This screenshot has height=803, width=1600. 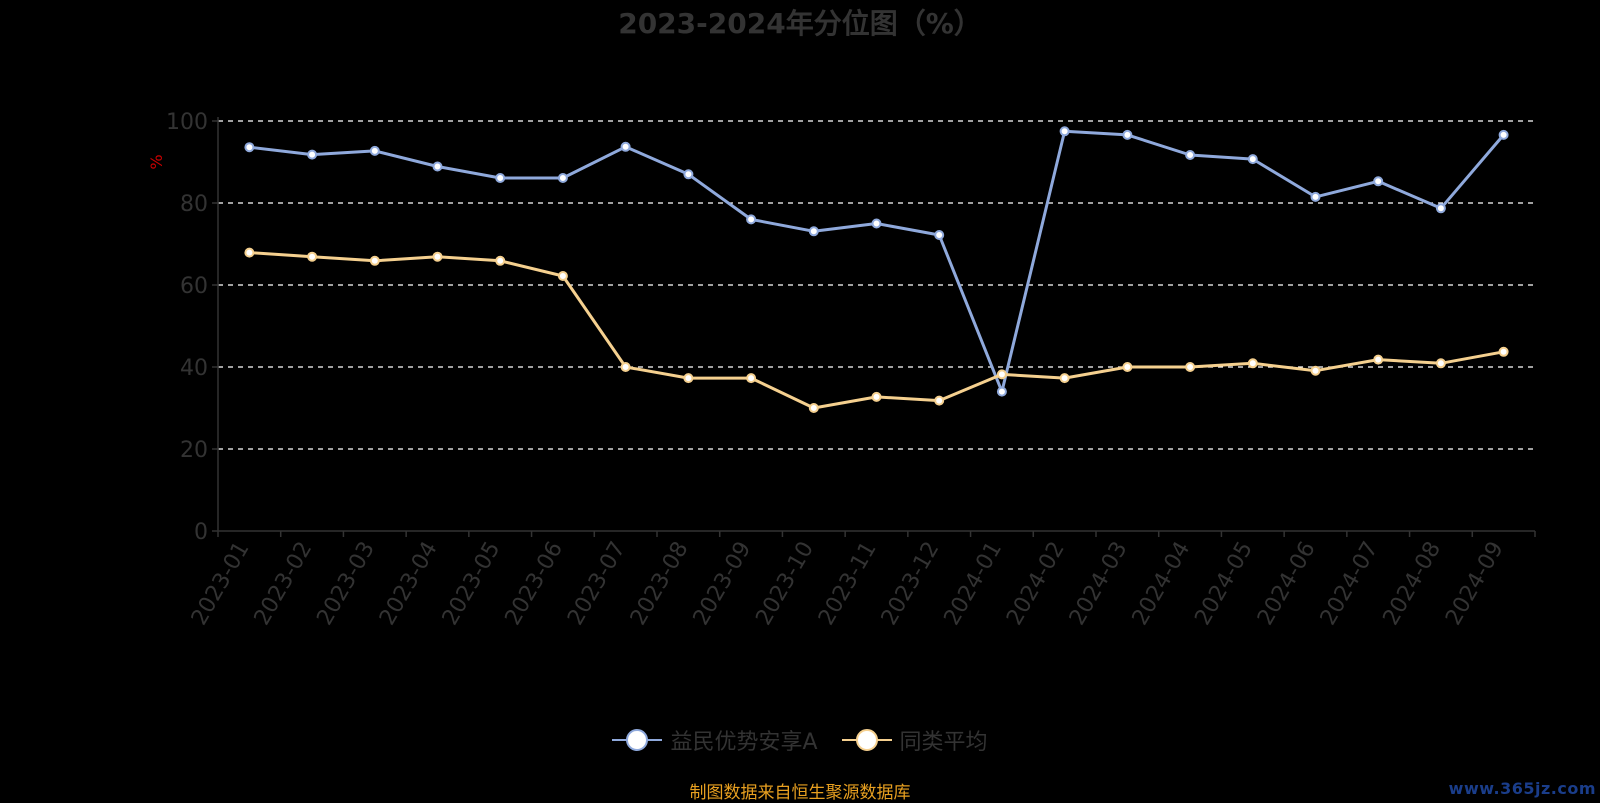 What do you see at coordinates (800, 793) in the screenshot?
I see `source-note: 制图数据来自恒生聚源数据库` at bounding box center [800, 793].